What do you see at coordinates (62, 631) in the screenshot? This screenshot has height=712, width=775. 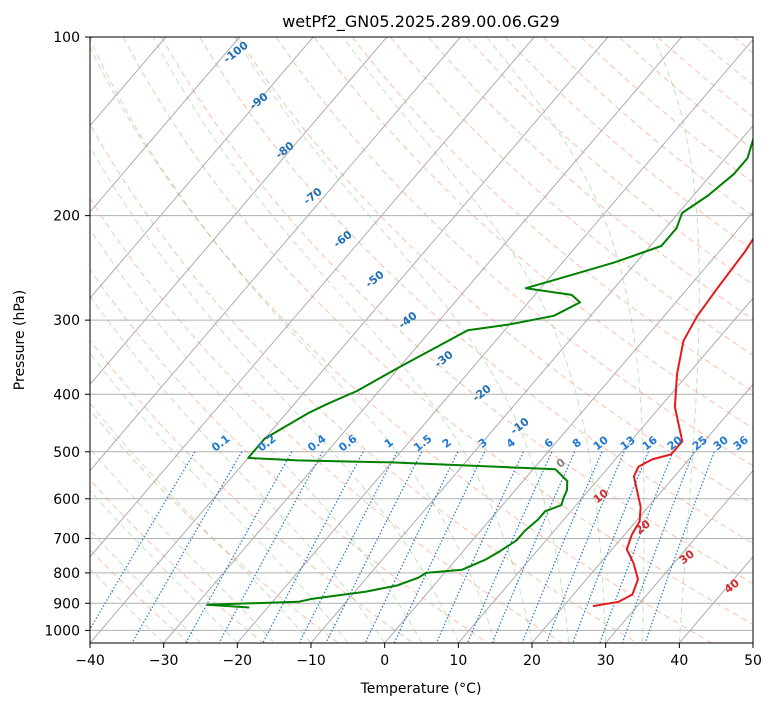 I see `y-tick-label: 1000` at bounding box center [62, 631].